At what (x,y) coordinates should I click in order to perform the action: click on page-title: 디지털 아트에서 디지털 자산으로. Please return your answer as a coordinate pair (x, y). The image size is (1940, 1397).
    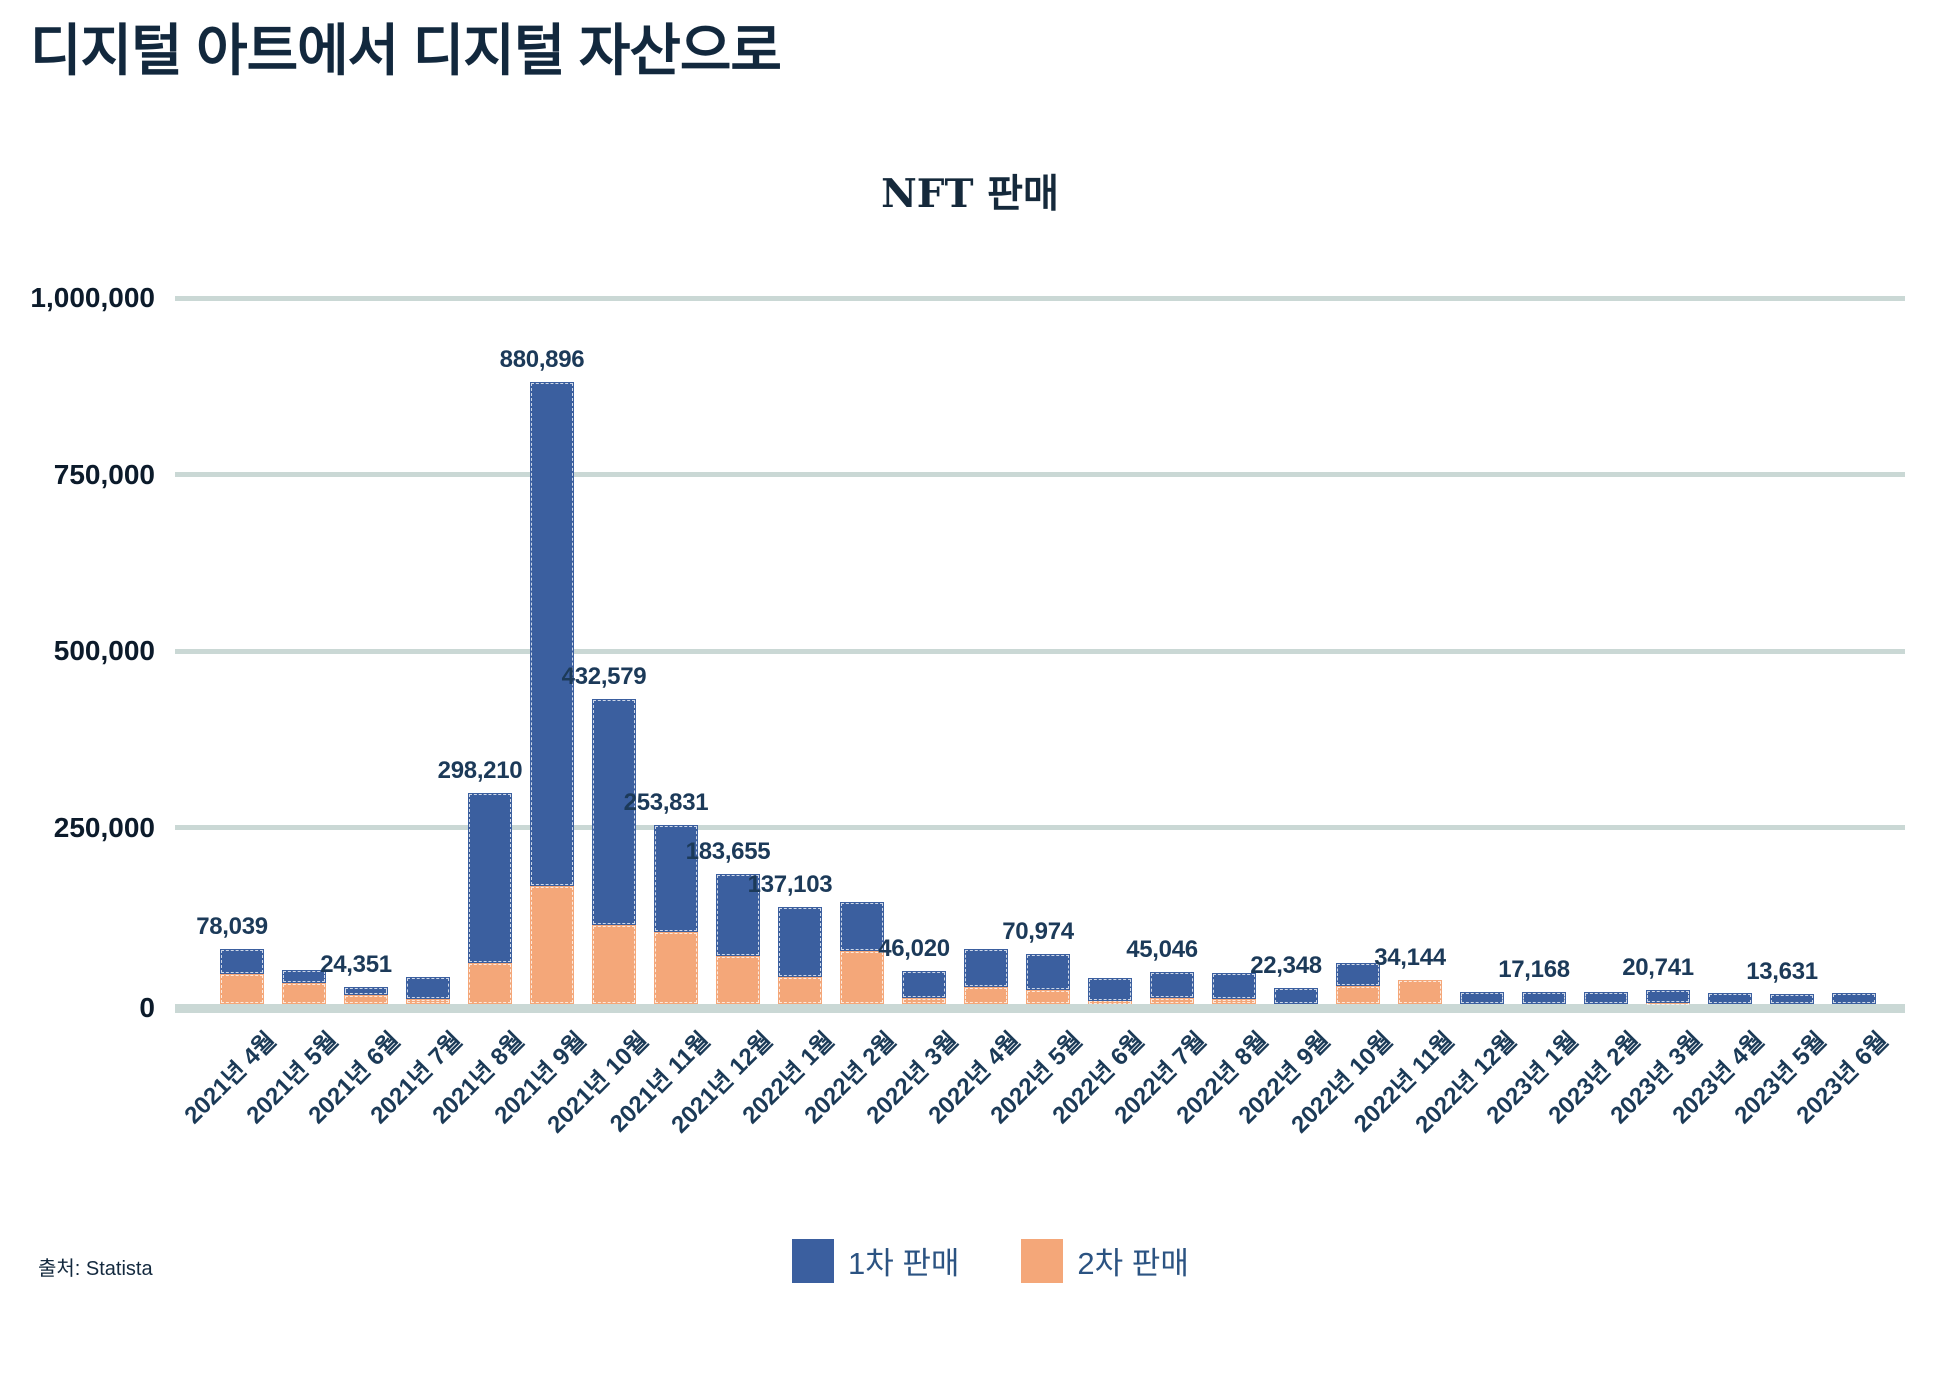
    Looking at the image, I should click on (406, 50).